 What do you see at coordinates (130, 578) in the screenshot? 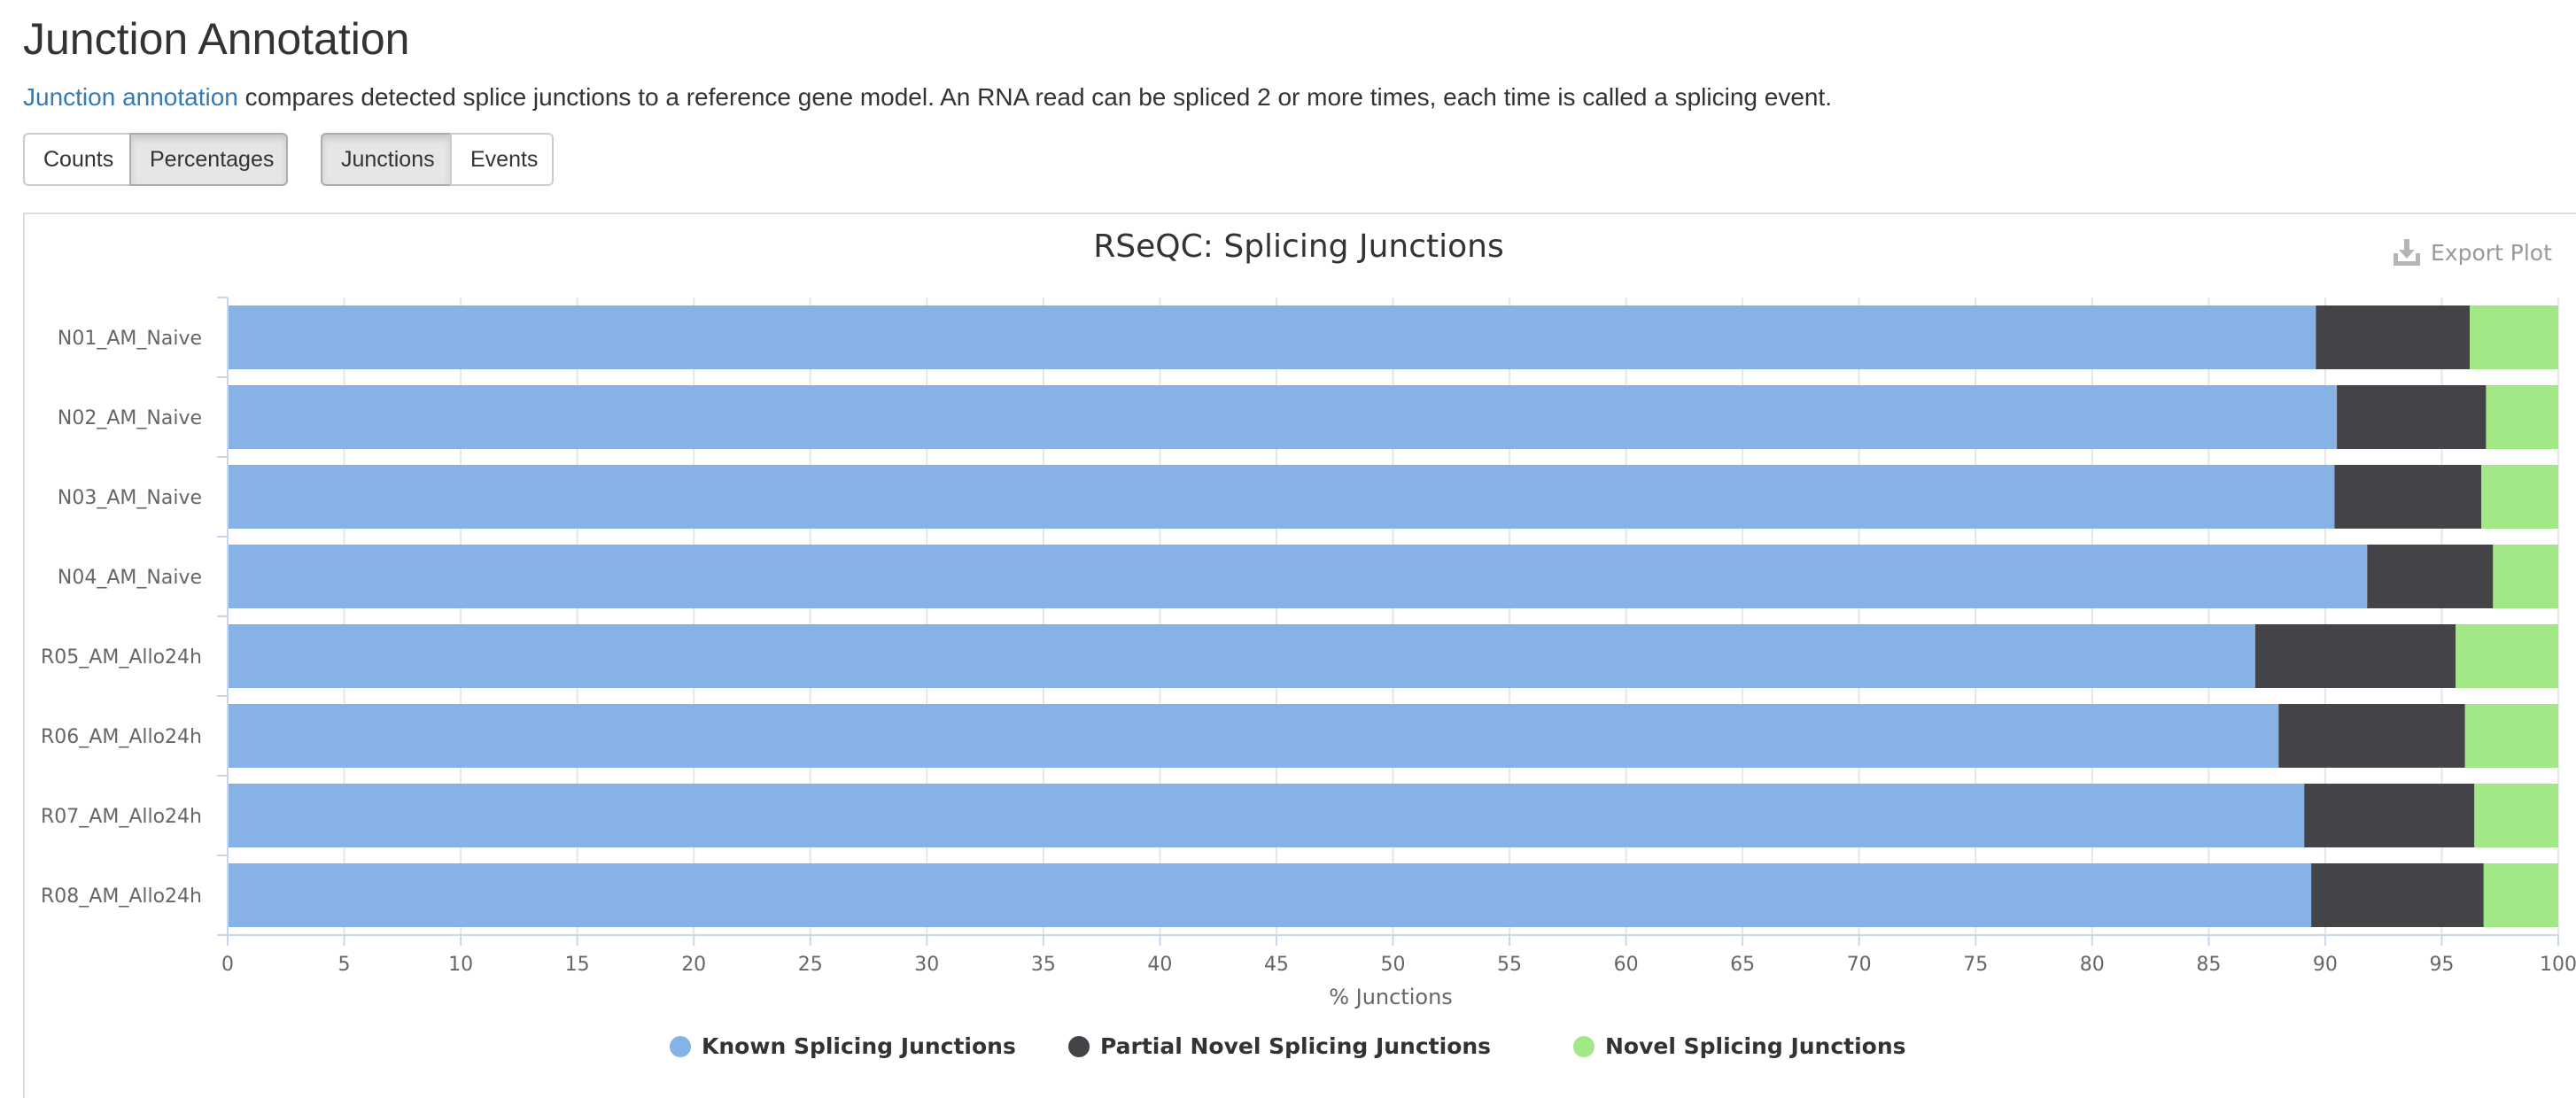
I see `y-tick-label: N04_AM_Naive` at bounding box center [130, 578].